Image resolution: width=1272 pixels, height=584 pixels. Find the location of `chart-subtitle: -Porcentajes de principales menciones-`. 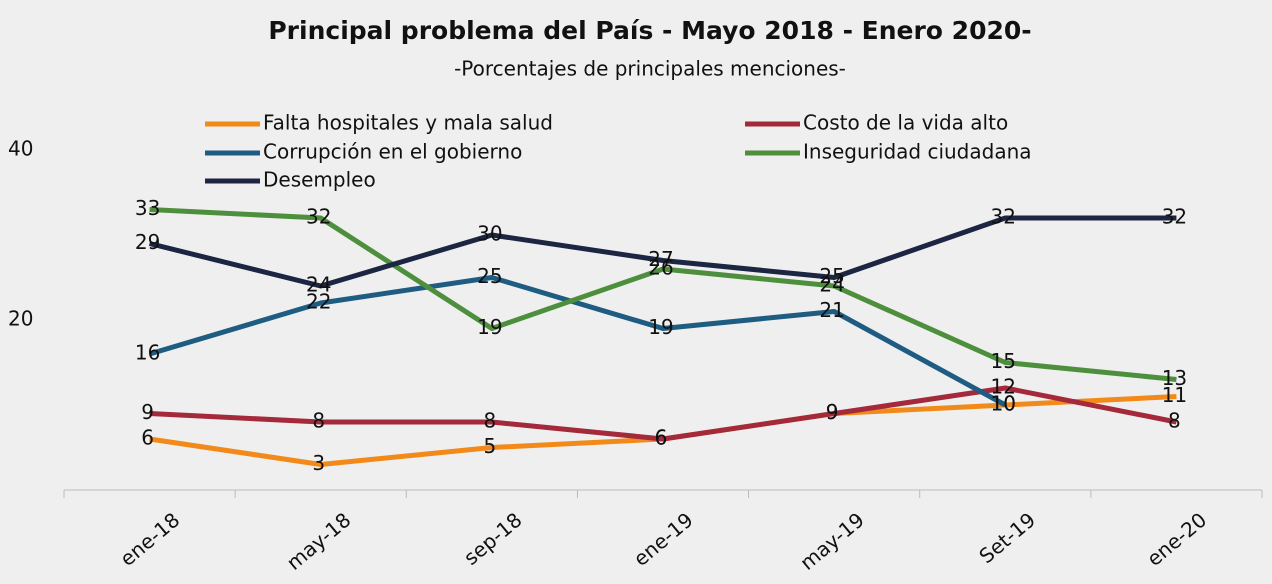

chart-subtitle: -Porcentajes de principales menciones- is located at coordinates (650, 69).